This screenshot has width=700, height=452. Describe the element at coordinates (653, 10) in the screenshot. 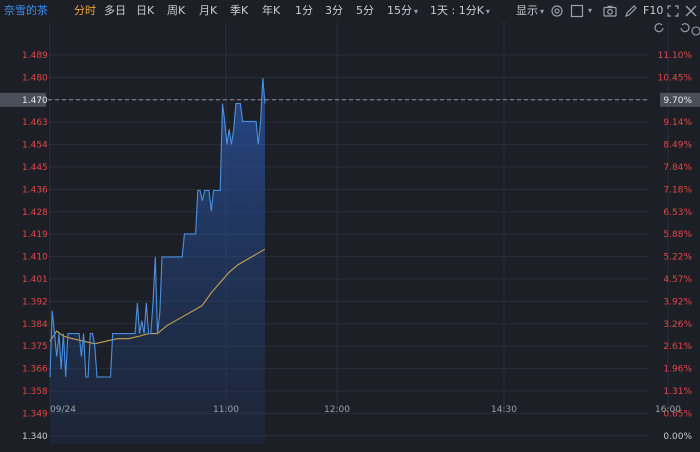

I see `f10-button: F10` at that location.